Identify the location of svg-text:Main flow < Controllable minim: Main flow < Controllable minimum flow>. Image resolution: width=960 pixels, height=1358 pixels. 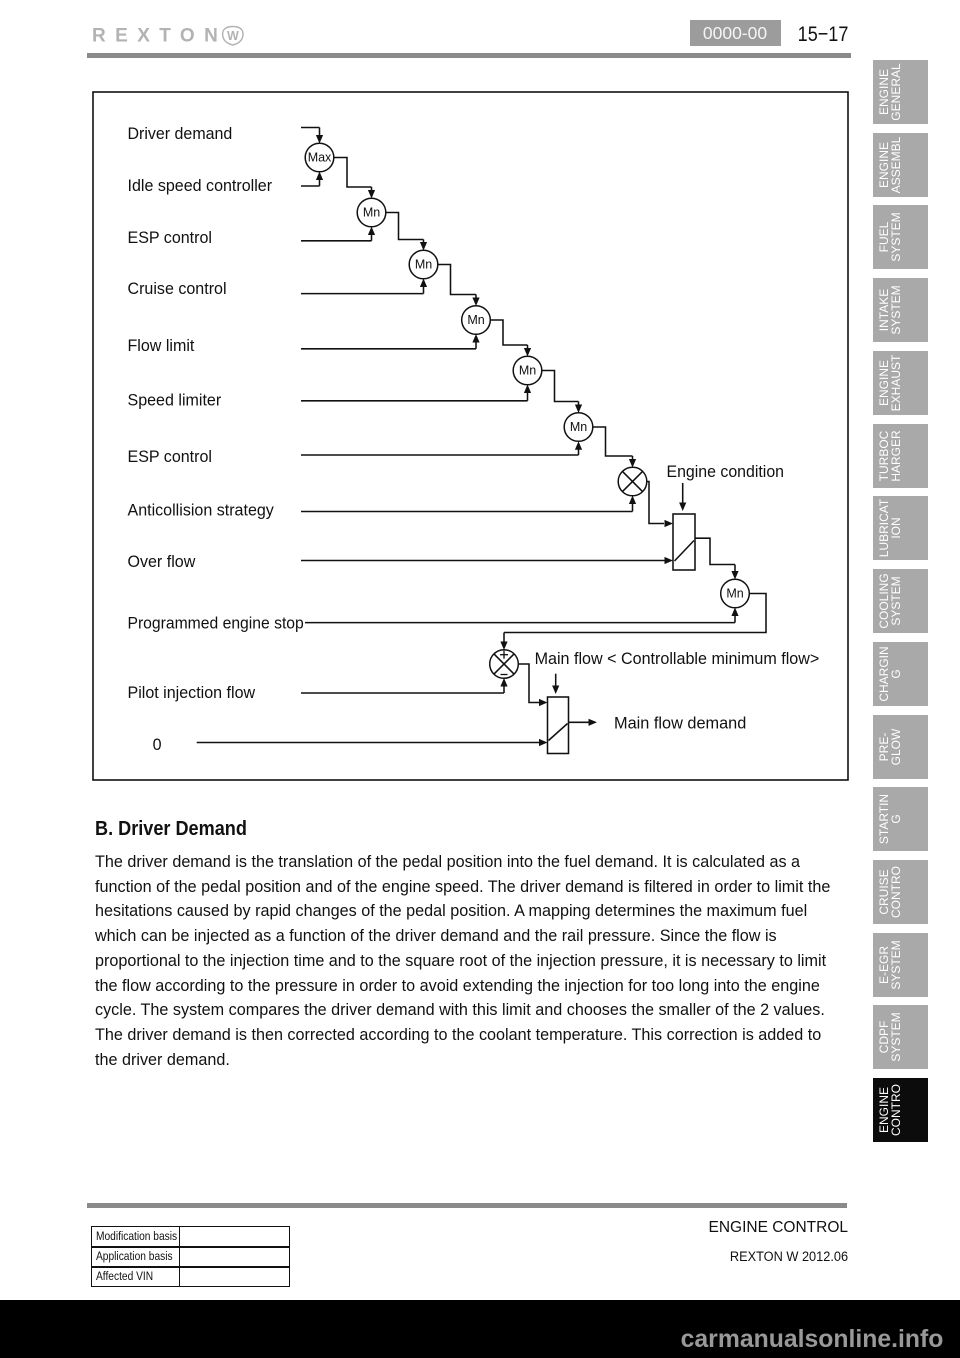
(677, 659).